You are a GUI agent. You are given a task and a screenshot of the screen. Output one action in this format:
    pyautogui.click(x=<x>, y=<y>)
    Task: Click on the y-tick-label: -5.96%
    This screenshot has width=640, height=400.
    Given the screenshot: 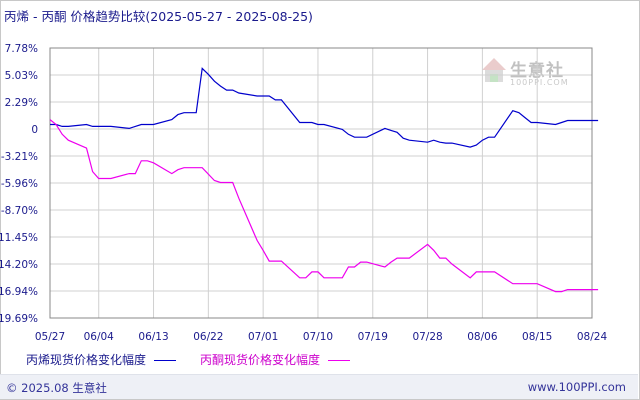 What is the action you would take?
    pyautogui.click(x=19, y=184)
    